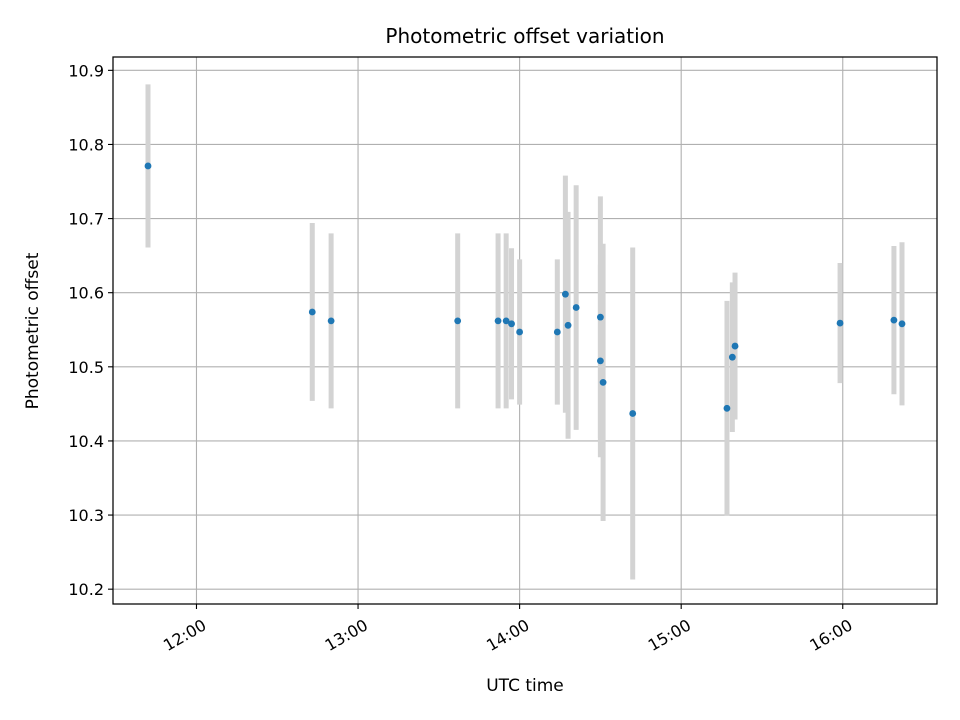  What do you see at coordinates (525, 686) in the screenshot?
I see `x-axis-label: UTC time` at bounding box center [525, 686].